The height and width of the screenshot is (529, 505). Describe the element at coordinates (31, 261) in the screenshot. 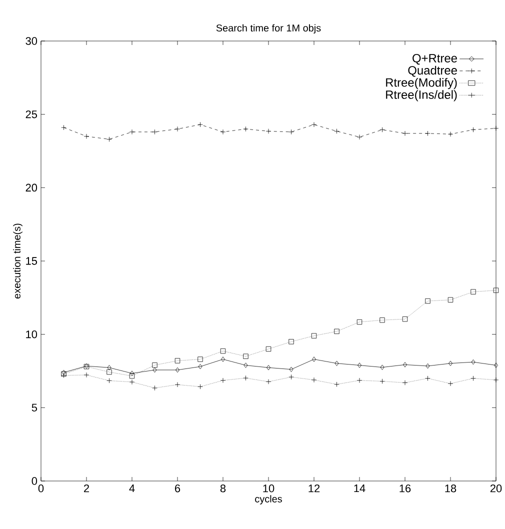

I see `y-tick-label: 15` at that location.